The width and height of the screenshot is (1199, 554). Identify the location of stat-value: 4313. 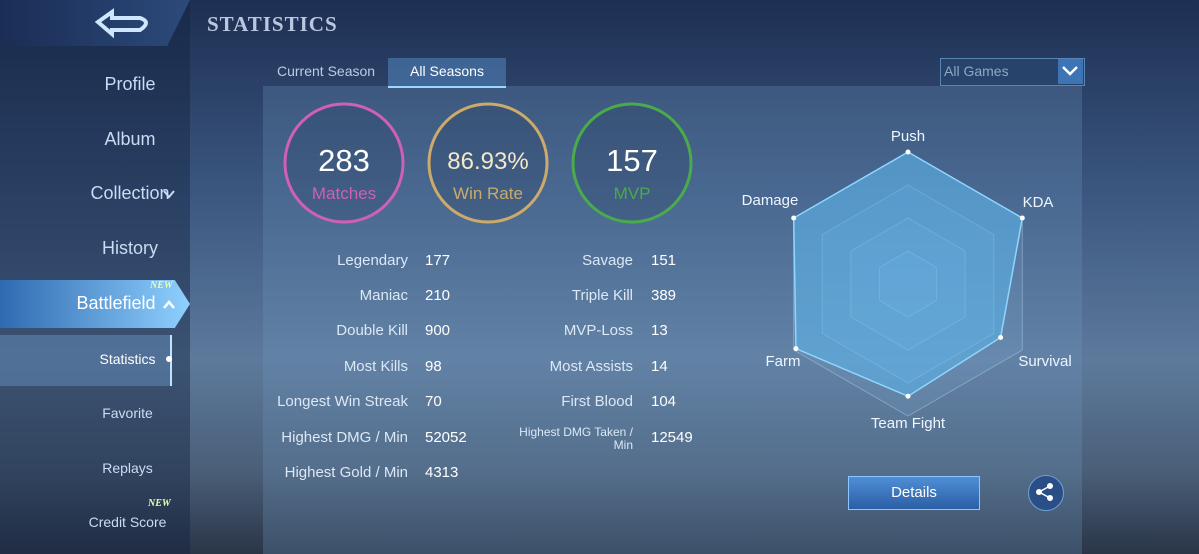
(442, 472).